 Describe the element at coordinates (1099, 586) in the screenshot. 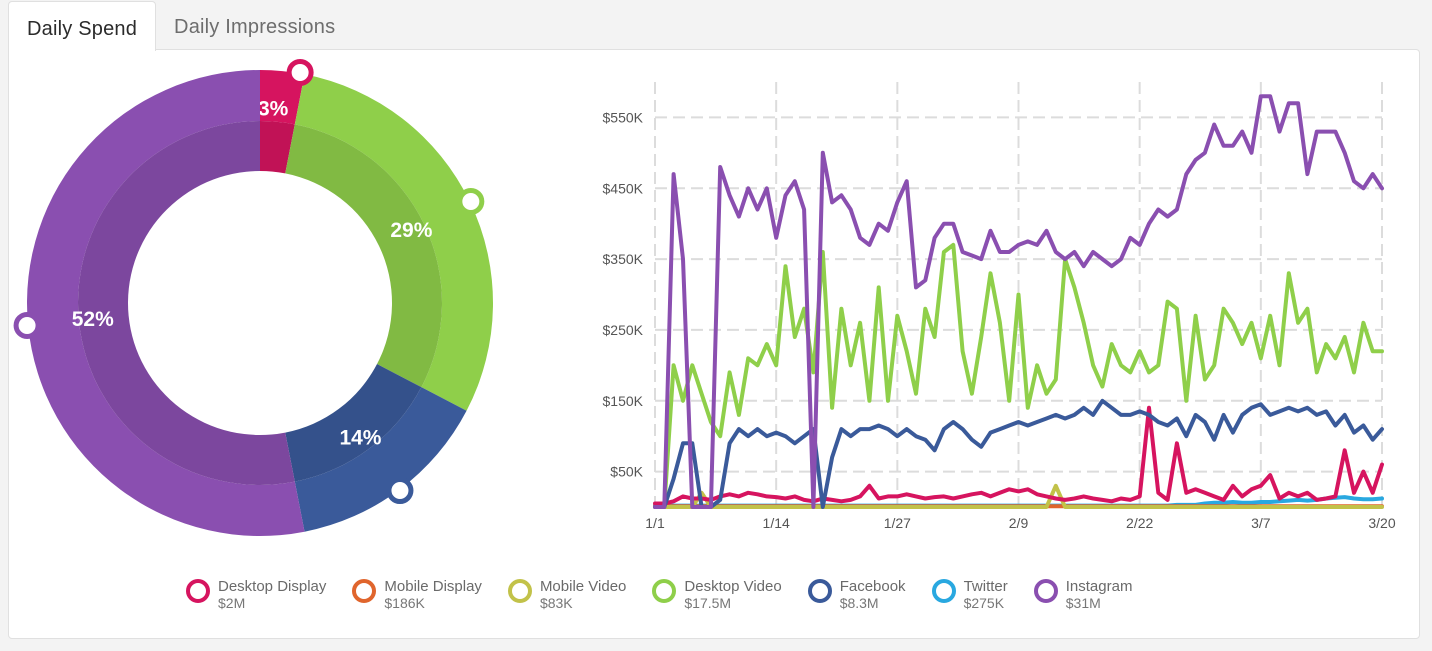

I see `legend-label: Instagram` at that location.